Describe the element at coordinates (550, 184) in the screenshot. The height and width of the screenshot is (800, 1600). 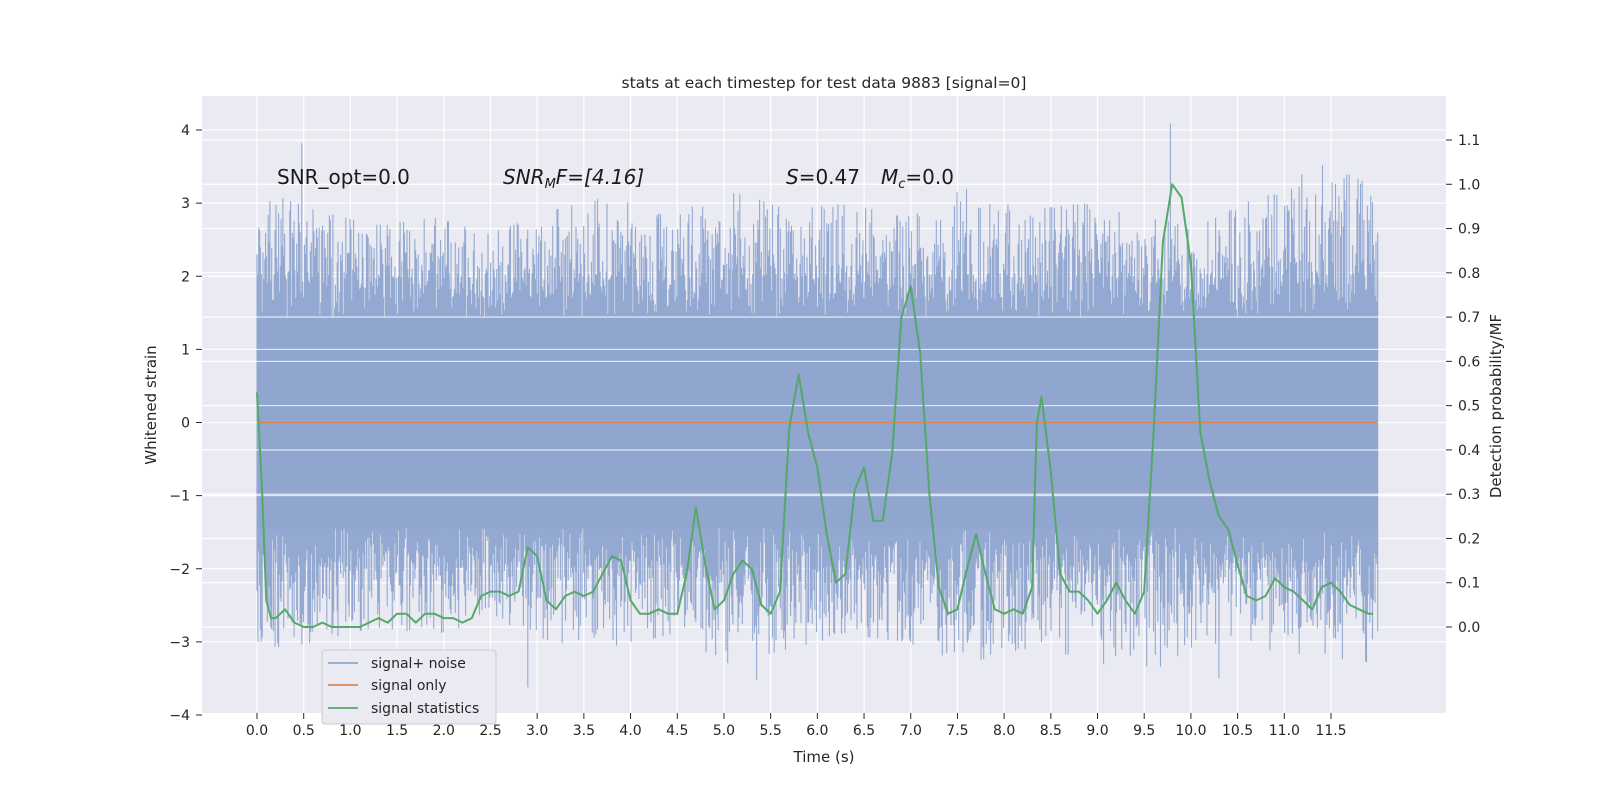
I see `snr-mf-subscript: M` at that location.